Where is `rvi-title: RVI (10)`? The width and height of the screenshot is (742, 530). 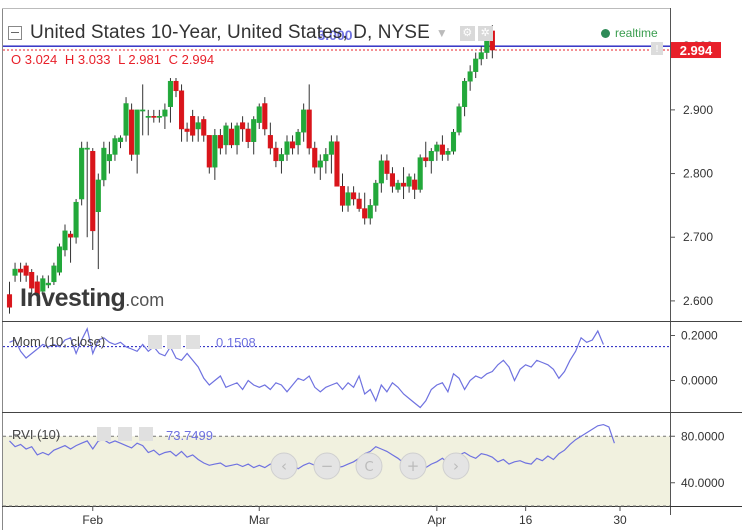
rvi-title: RVI (10) is located at coordinates (36, 434).